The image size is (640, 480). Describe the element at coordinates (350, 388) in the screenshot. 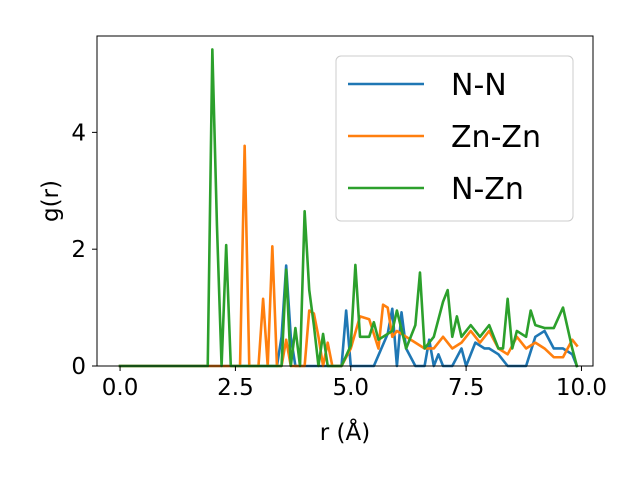

I see `x-tick-label: 5.0` at that location.